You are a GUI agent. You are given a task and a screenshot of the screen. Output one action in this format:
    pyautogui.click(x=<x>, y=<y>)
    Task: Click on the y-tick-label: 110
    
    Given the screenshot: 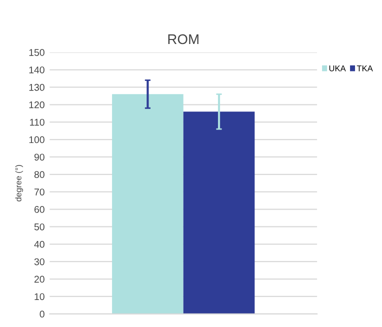 What is the action you would take?
    pyautogui.click(x=37, y=122)
    